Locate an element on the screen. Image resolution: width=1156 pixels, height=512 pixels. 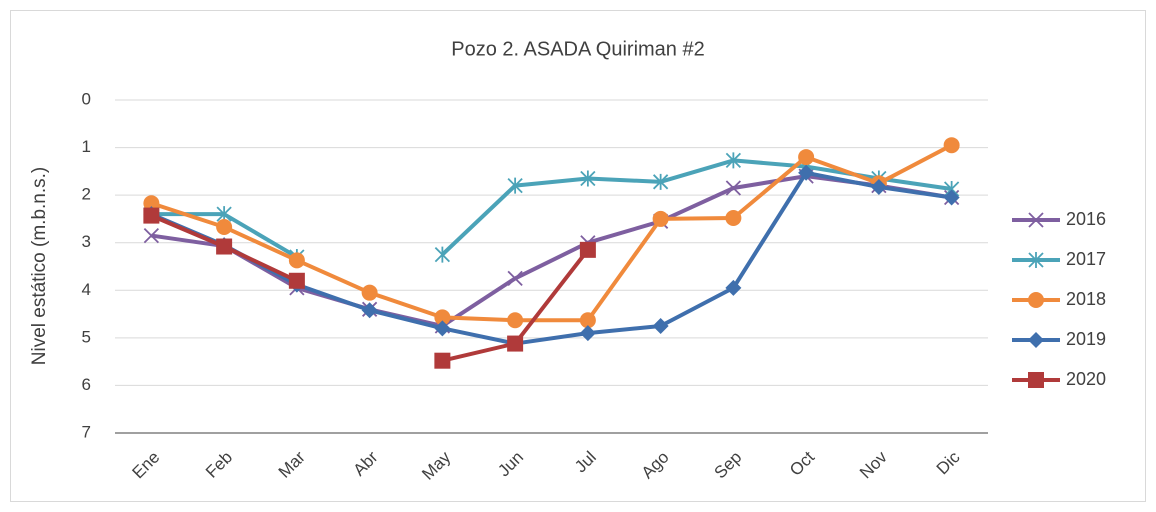
legend-label: 2017 is located at coordinates (1086, 259).